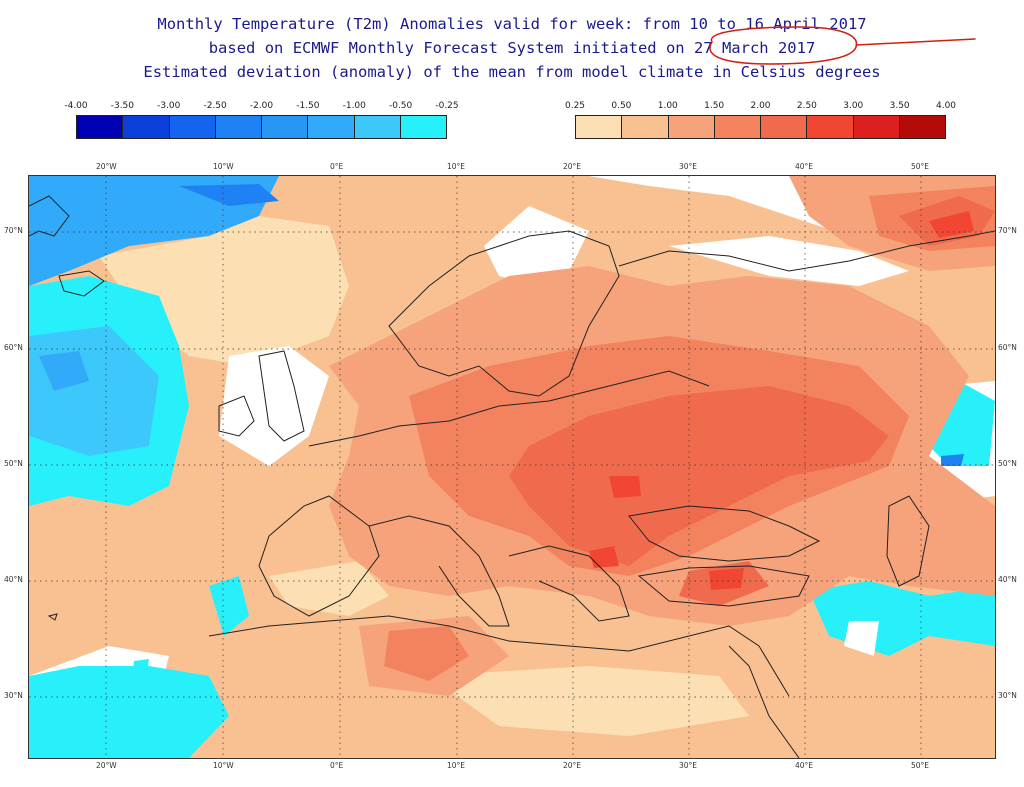  I want to click on warm-legend-label: 0.25, so click(575, 106).